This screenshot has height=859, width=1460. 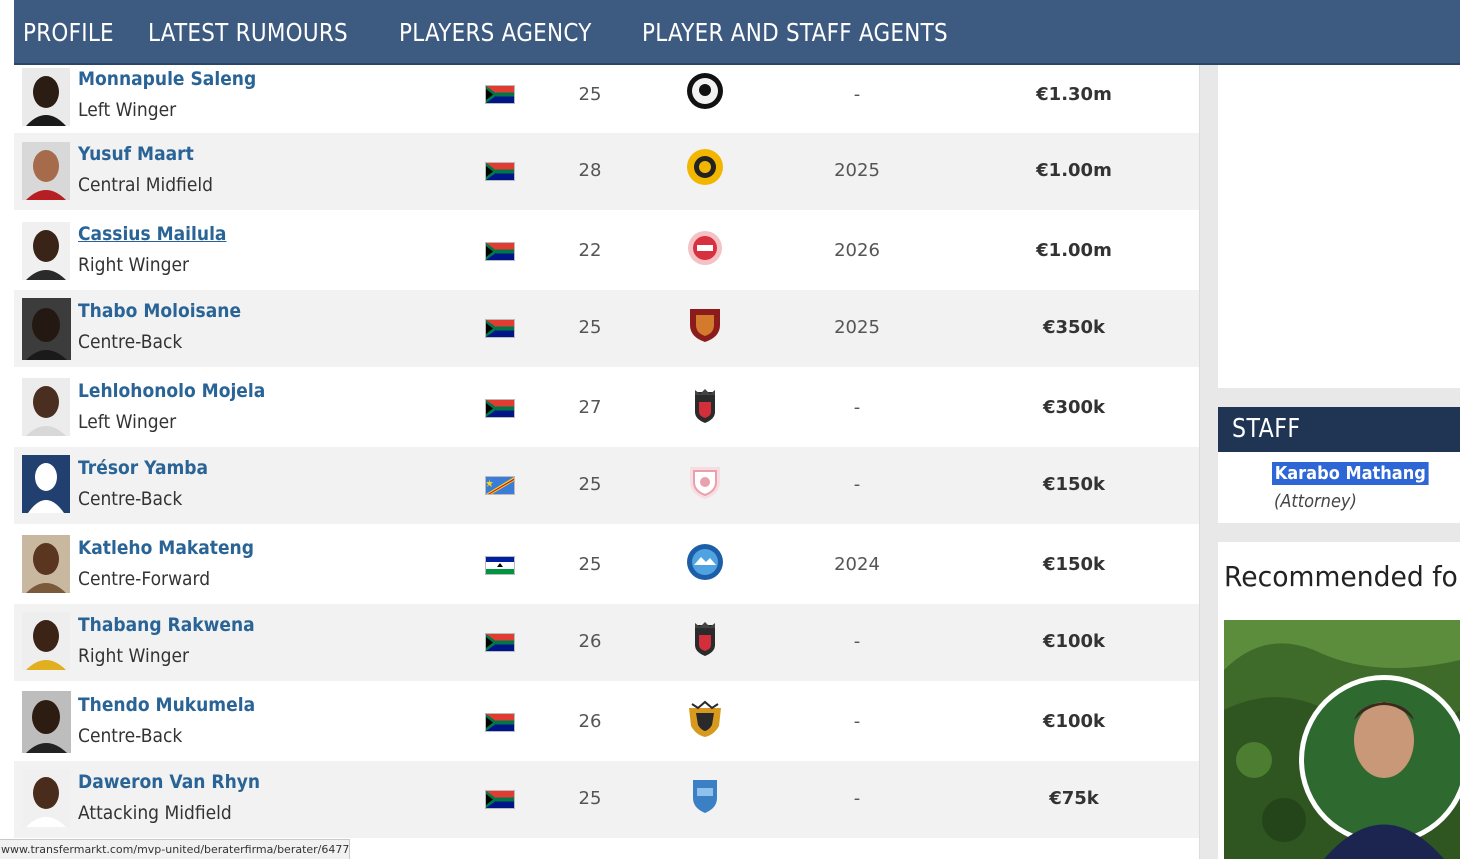 What do you see at coordinates (705, 719) in the screenshot?
I see `golden-arrows-crest-icon` at bounding box center [705, 719].